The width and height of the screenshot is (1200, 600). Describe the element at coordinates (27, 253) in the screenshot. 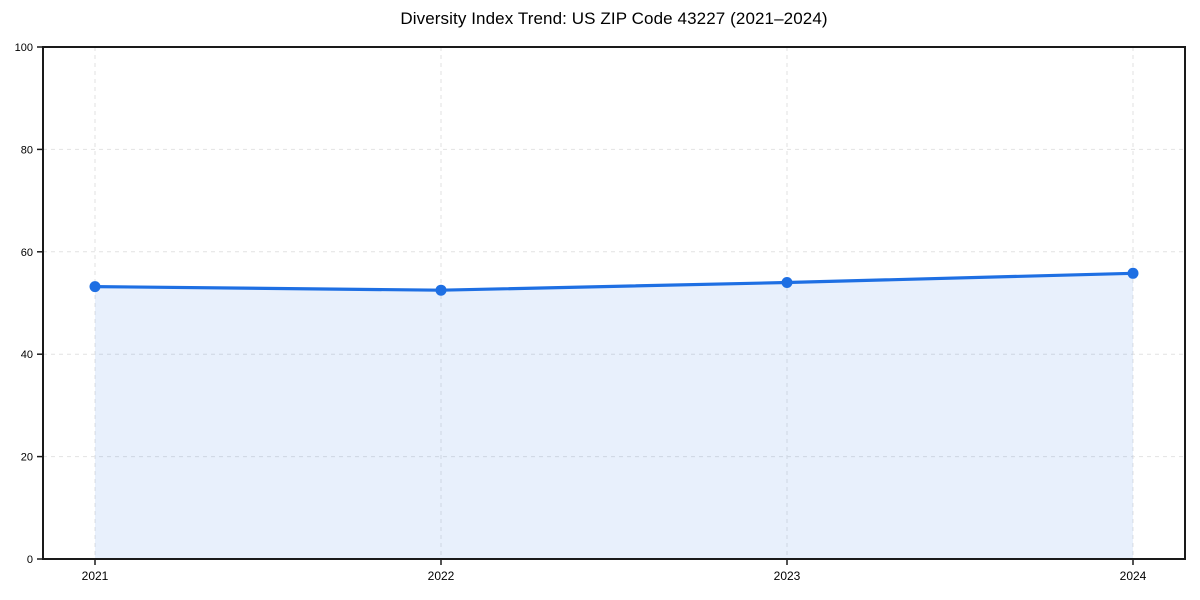

I see `y-tick-label: 60` at that location.